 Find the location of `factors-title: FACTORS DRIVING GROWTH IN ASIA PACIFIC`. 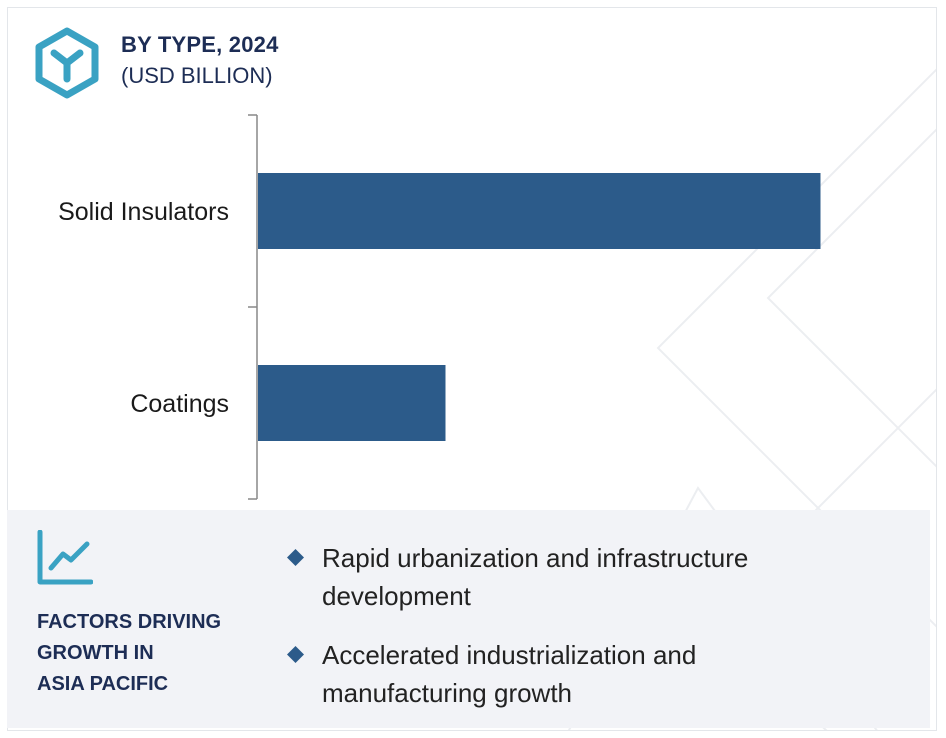

factors-title: FACTORS DRIVING GROWTH IN ASIA PACIFIC is located at coordinates (129, 653).